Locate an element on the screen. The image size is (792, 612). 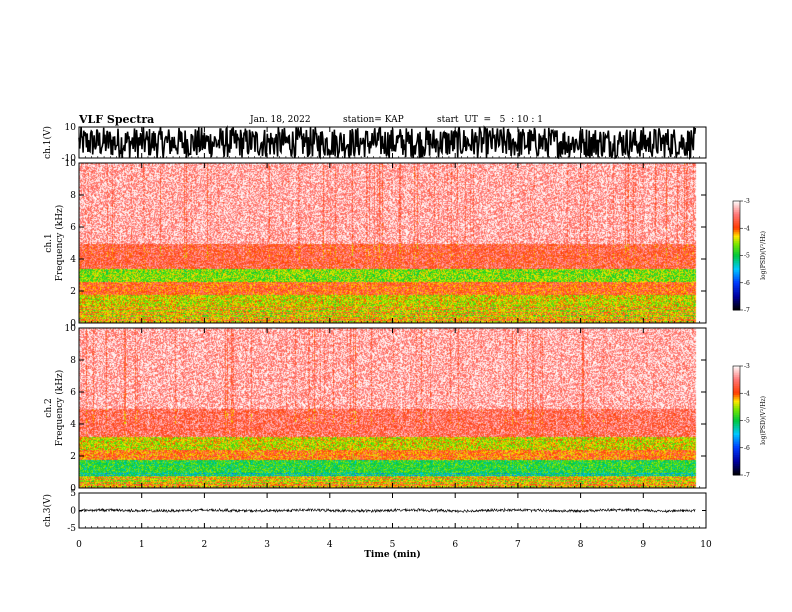
freq-tick-label-1-4: 8 is located at coordinates (73, 196).